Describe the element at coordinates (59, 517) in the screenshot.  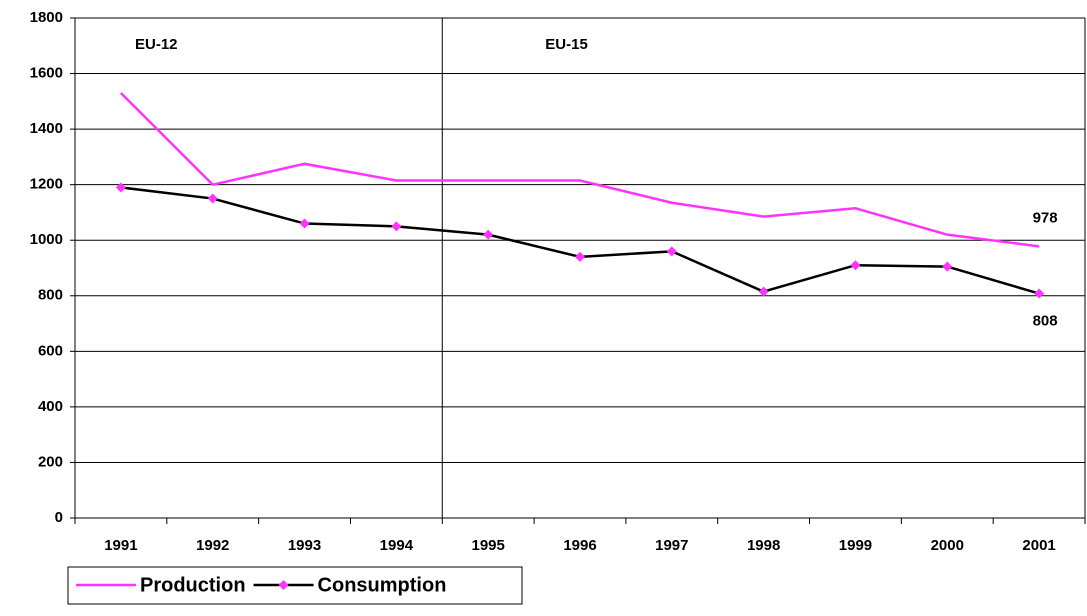
I see `y-tick-label: 0` at that location.